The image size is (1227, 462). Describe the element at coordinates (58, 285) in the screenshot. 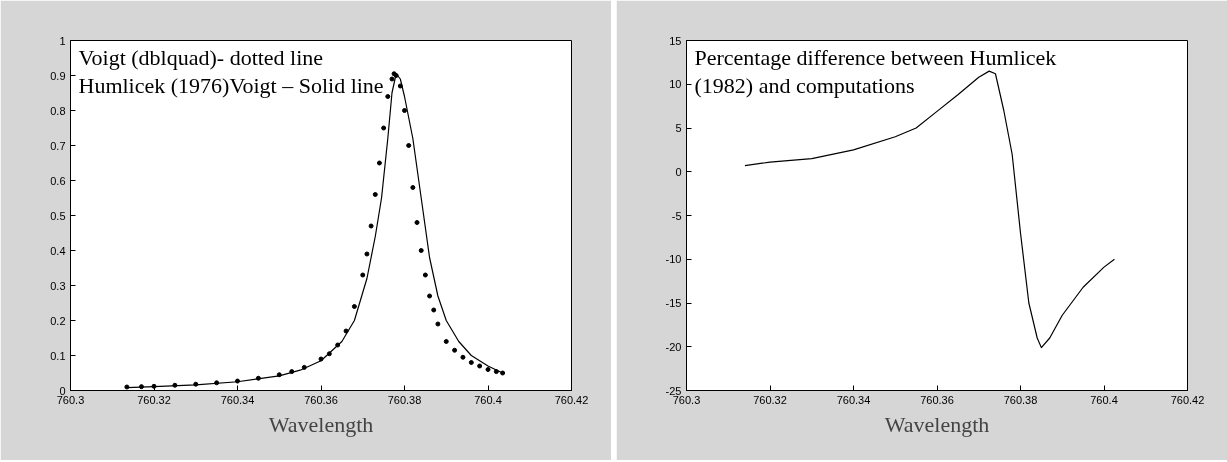

I see `y-tick-label: 0.3` at that location.